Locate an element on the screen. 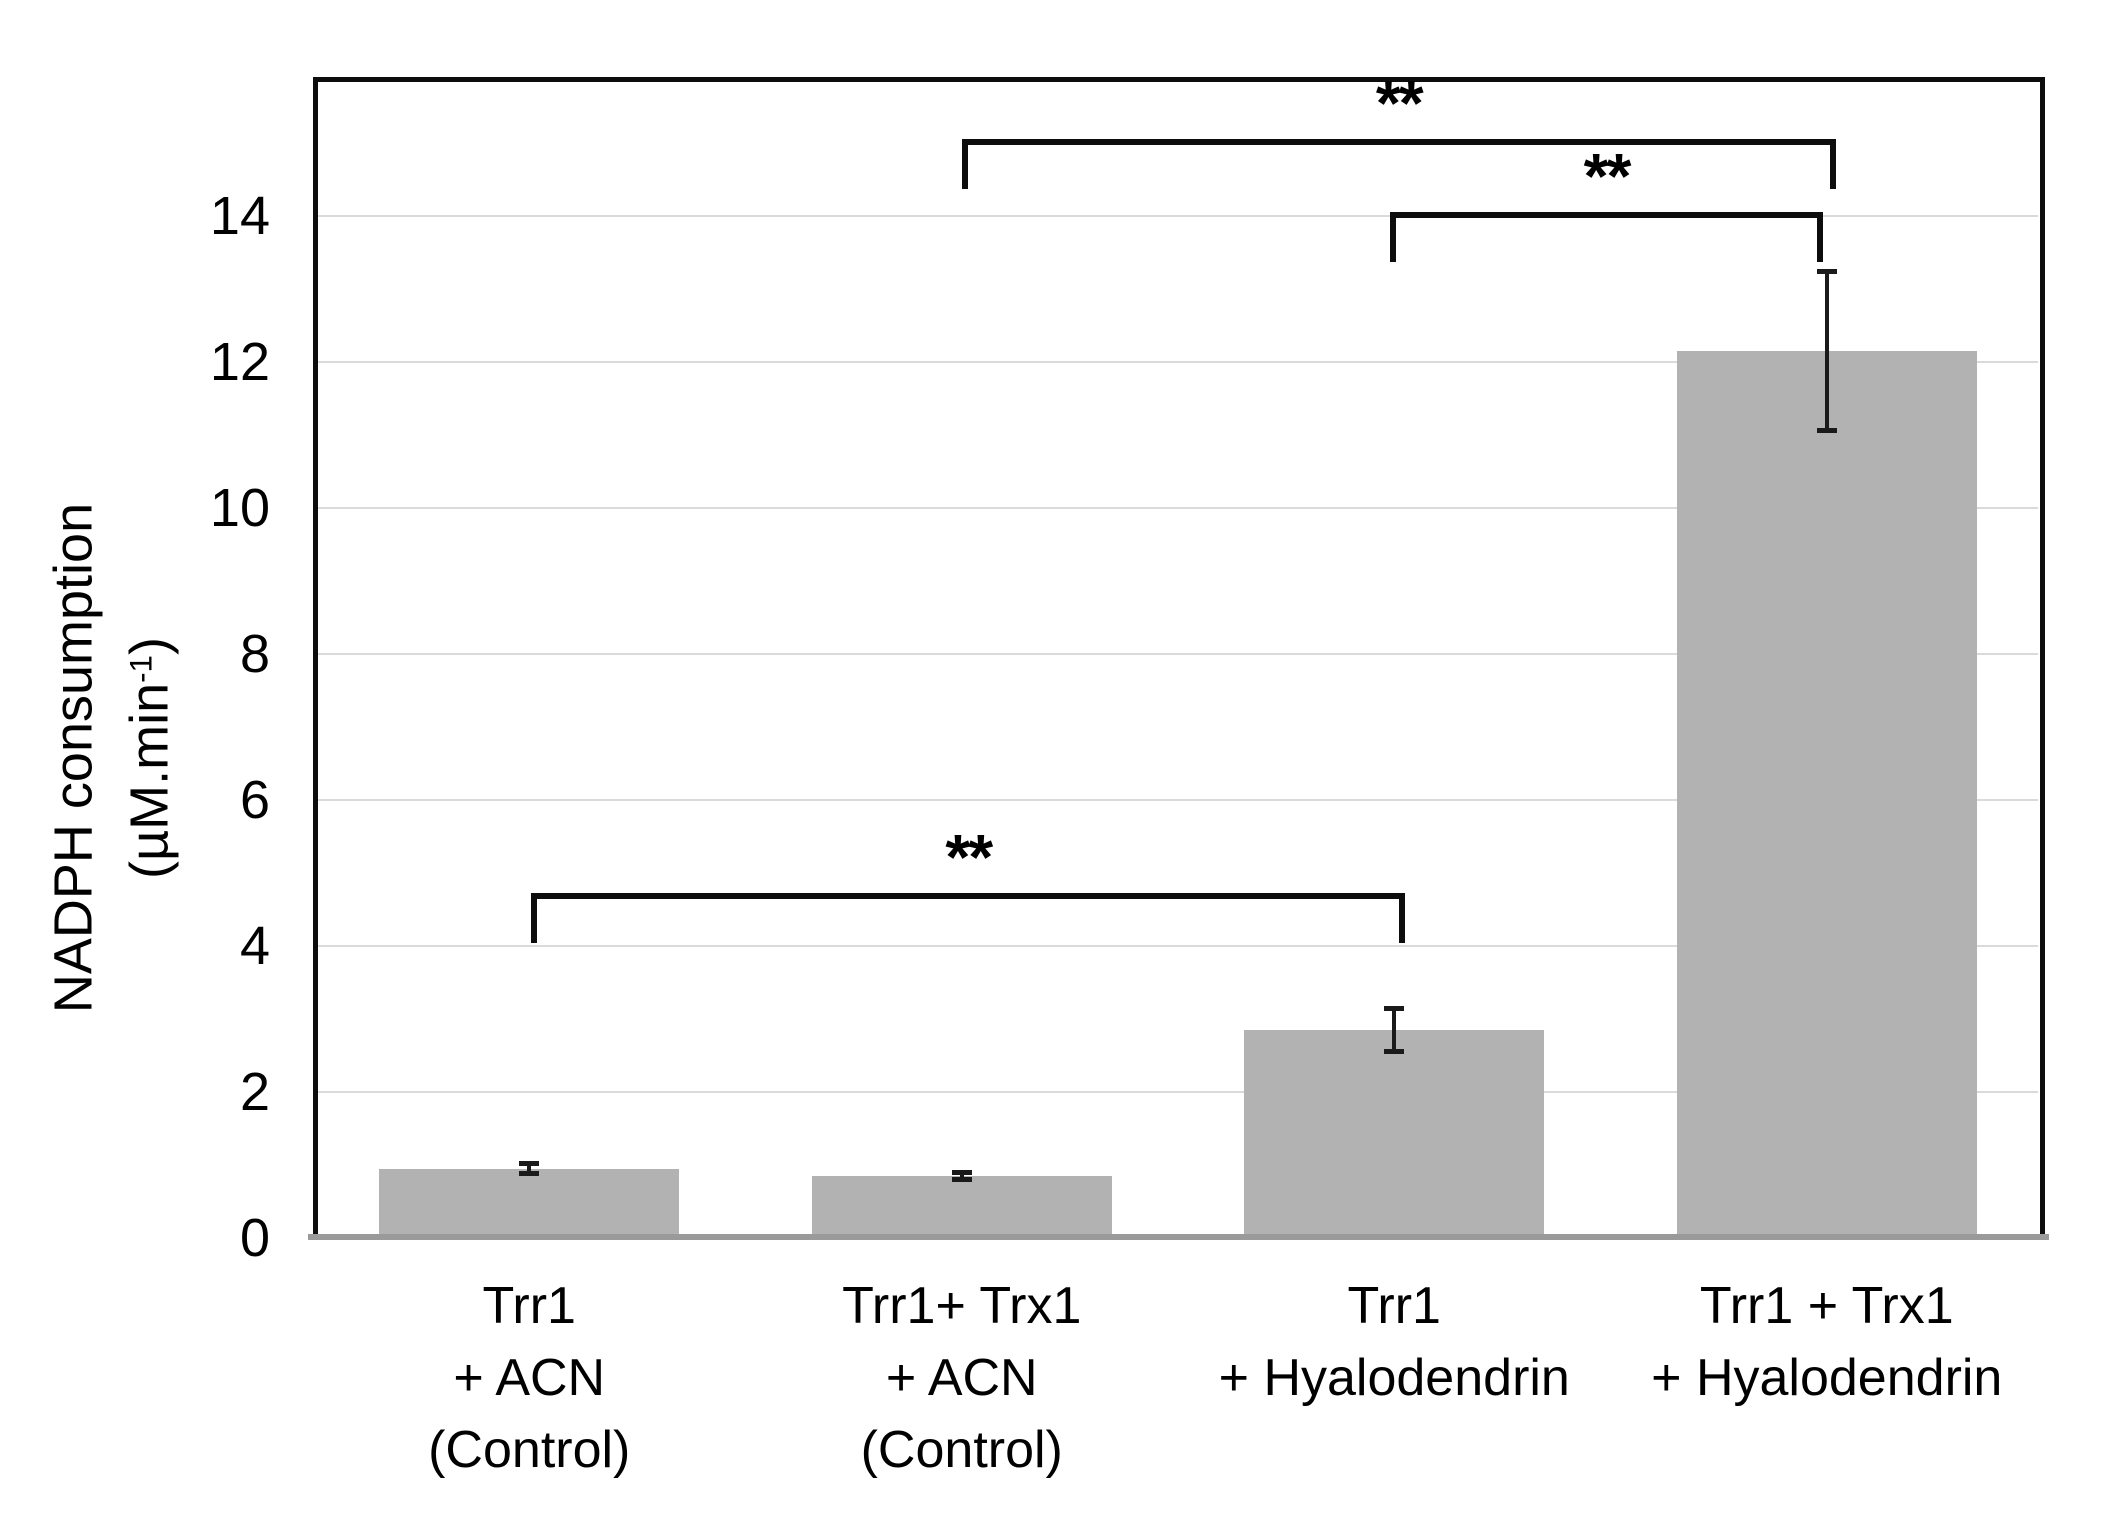 This screenshot has width=2118, height=1521. category-label-3: Trr1 + Trx1 + Hyalodendrin is located at coordinates (1827, 1342).